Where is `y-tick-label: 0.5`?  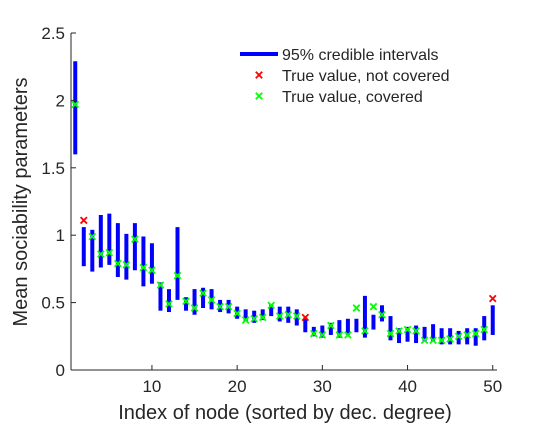 y-tick-label: 0.5 is located at coordinates (53, 303).